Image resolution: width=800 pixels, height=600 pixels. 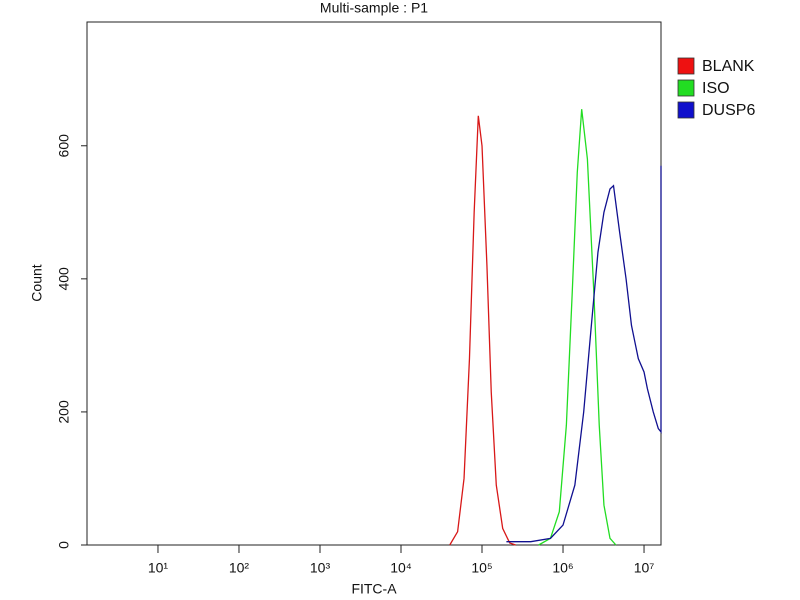 I want to click on x-tick-label: 10⁵, so click(x=481, y=568).